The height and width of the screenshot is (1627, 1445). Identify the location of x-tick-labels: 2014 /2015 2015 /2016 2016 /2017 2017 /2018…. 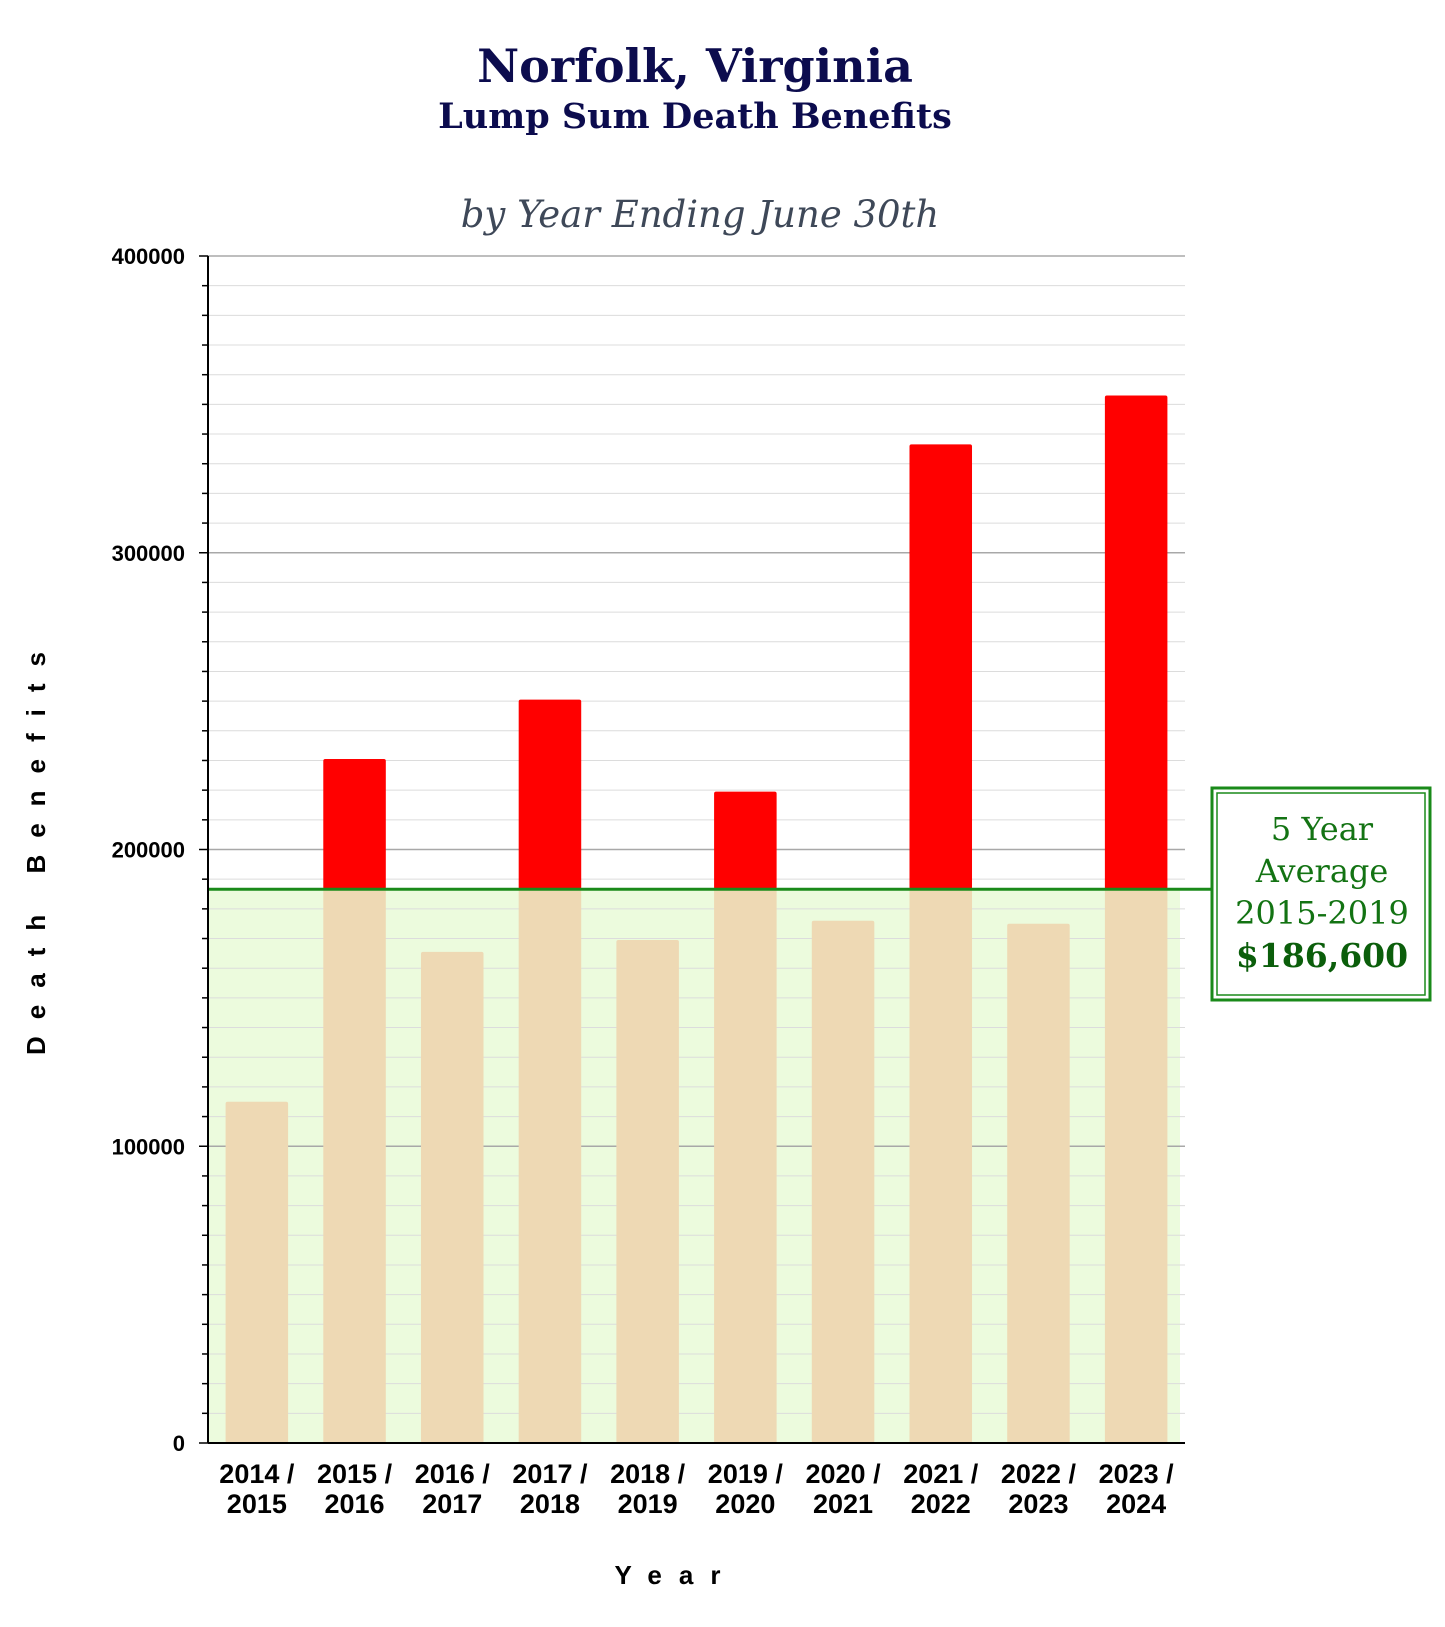
(696, 1489).